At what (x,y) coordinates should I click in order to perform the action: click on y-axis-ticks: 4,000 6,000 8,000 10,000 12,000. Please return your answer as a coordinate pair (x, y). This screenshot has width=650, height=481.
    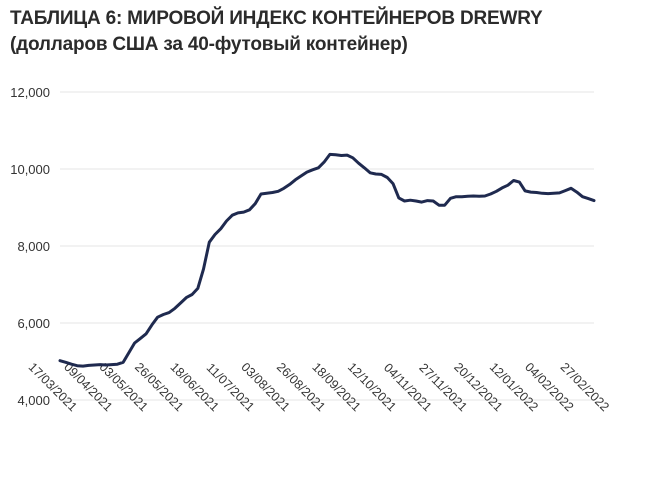
    Looking at the image, I should click on (30, 246).